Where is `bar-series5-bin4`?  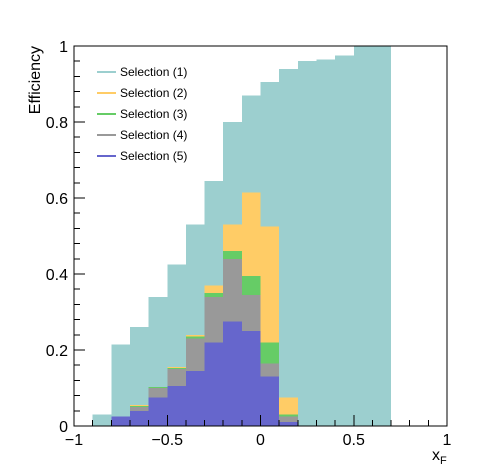
bar-series5-bin4 is located at coordinates (139, 418).